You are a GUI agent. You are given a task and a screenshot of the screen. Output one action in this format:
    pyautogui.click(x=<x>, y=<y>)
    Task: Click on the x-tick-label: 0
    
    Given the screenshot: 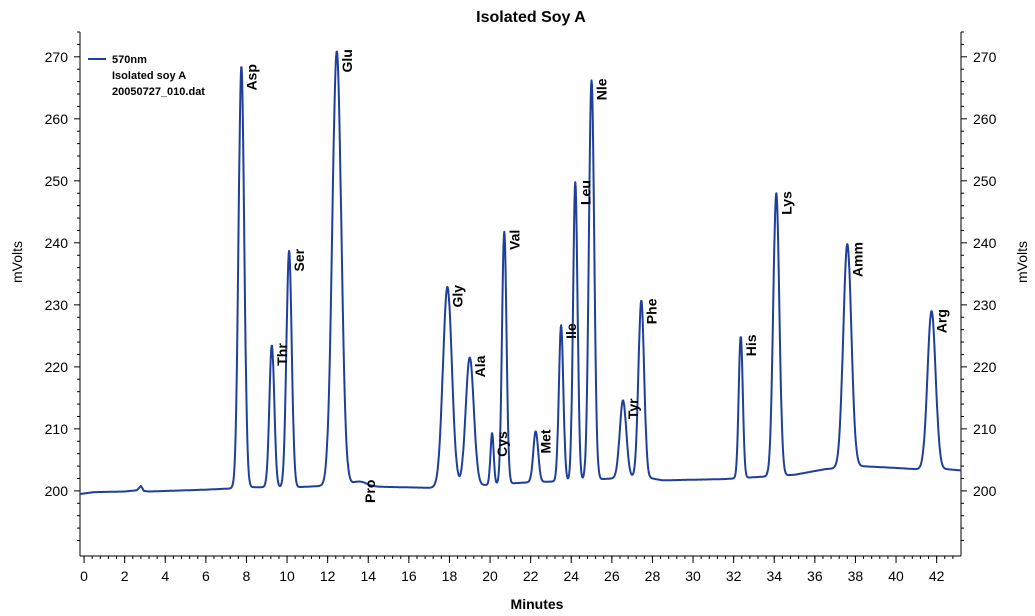 What is the action you would take?
    pyautogui.click(x=84, y=576)
    